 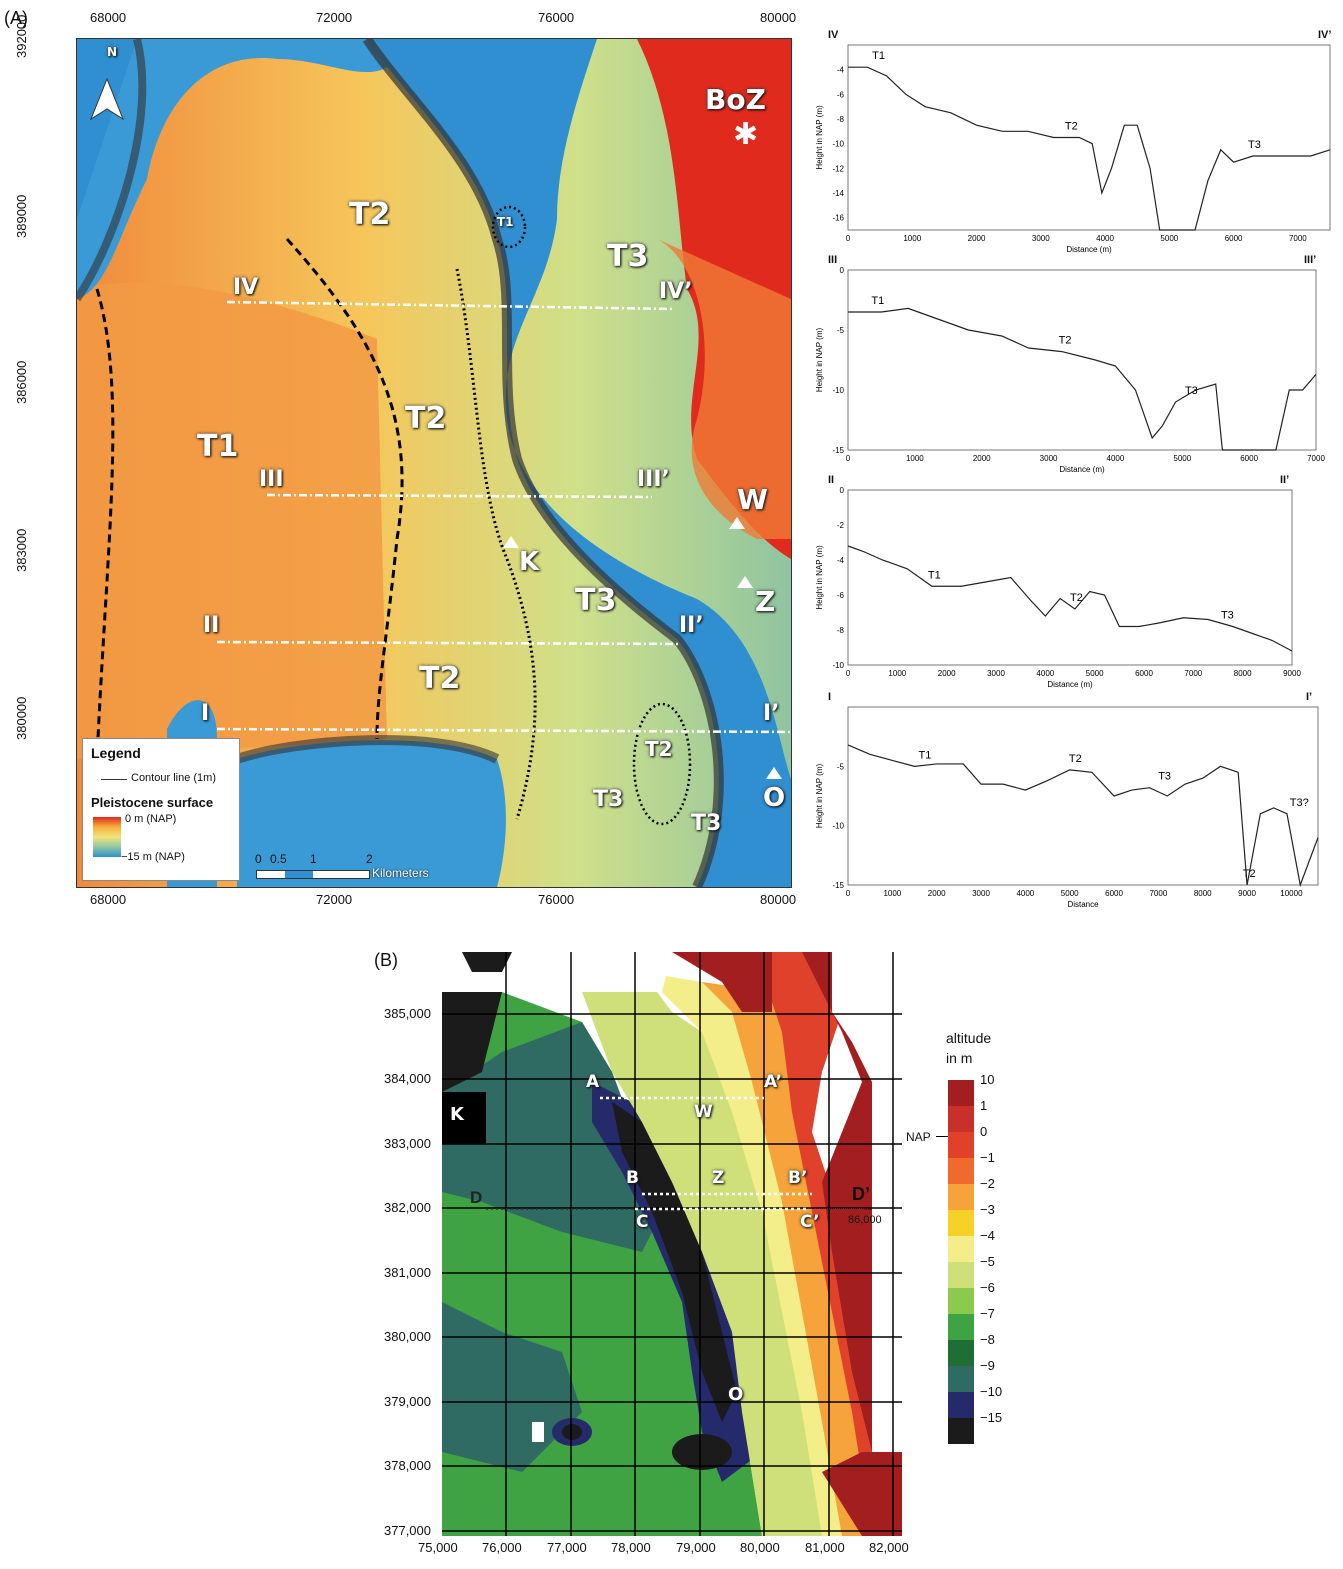 What do you see at coordinates (1083, 904) in the screenshot?
I see `profile-x-label: Distance` at bounding box center [1083, 904].